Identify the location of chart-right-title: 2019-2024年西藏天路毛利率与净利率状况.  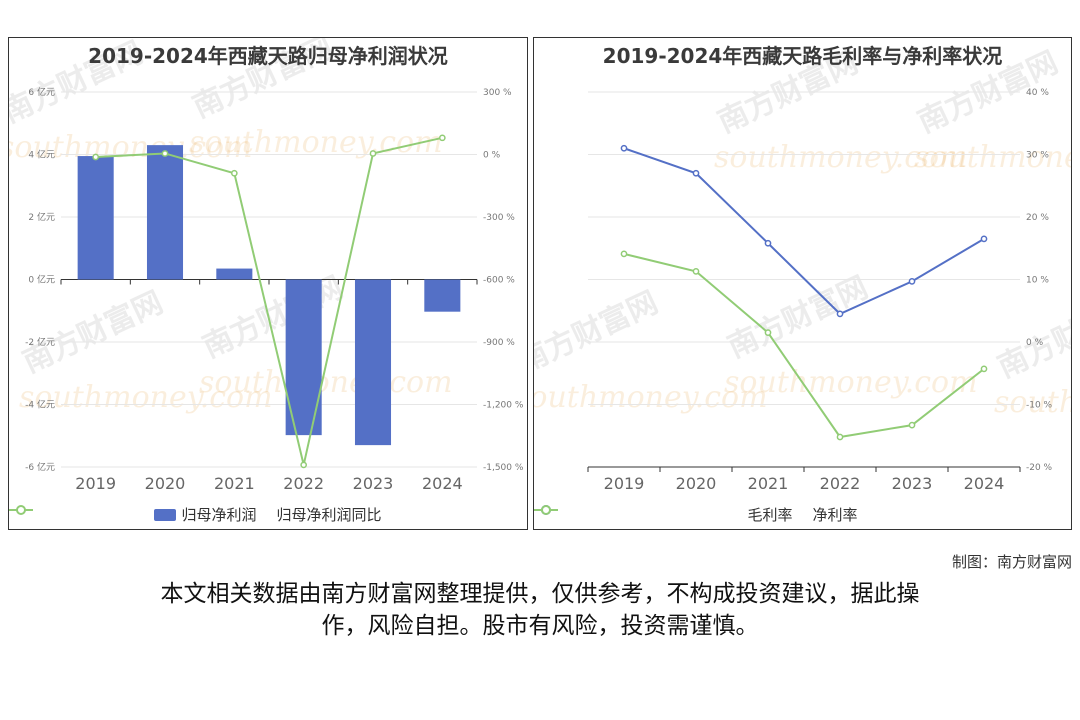
(802, 56).